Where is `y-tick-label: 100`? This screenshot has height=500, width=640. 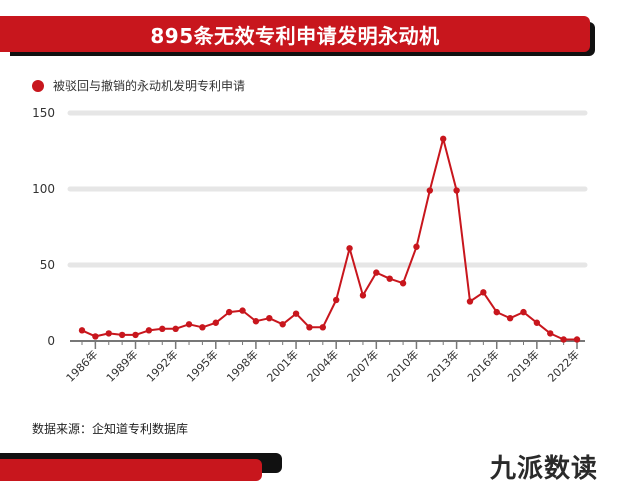 y-tick-label: 100 is located at coordinates (43, 189).